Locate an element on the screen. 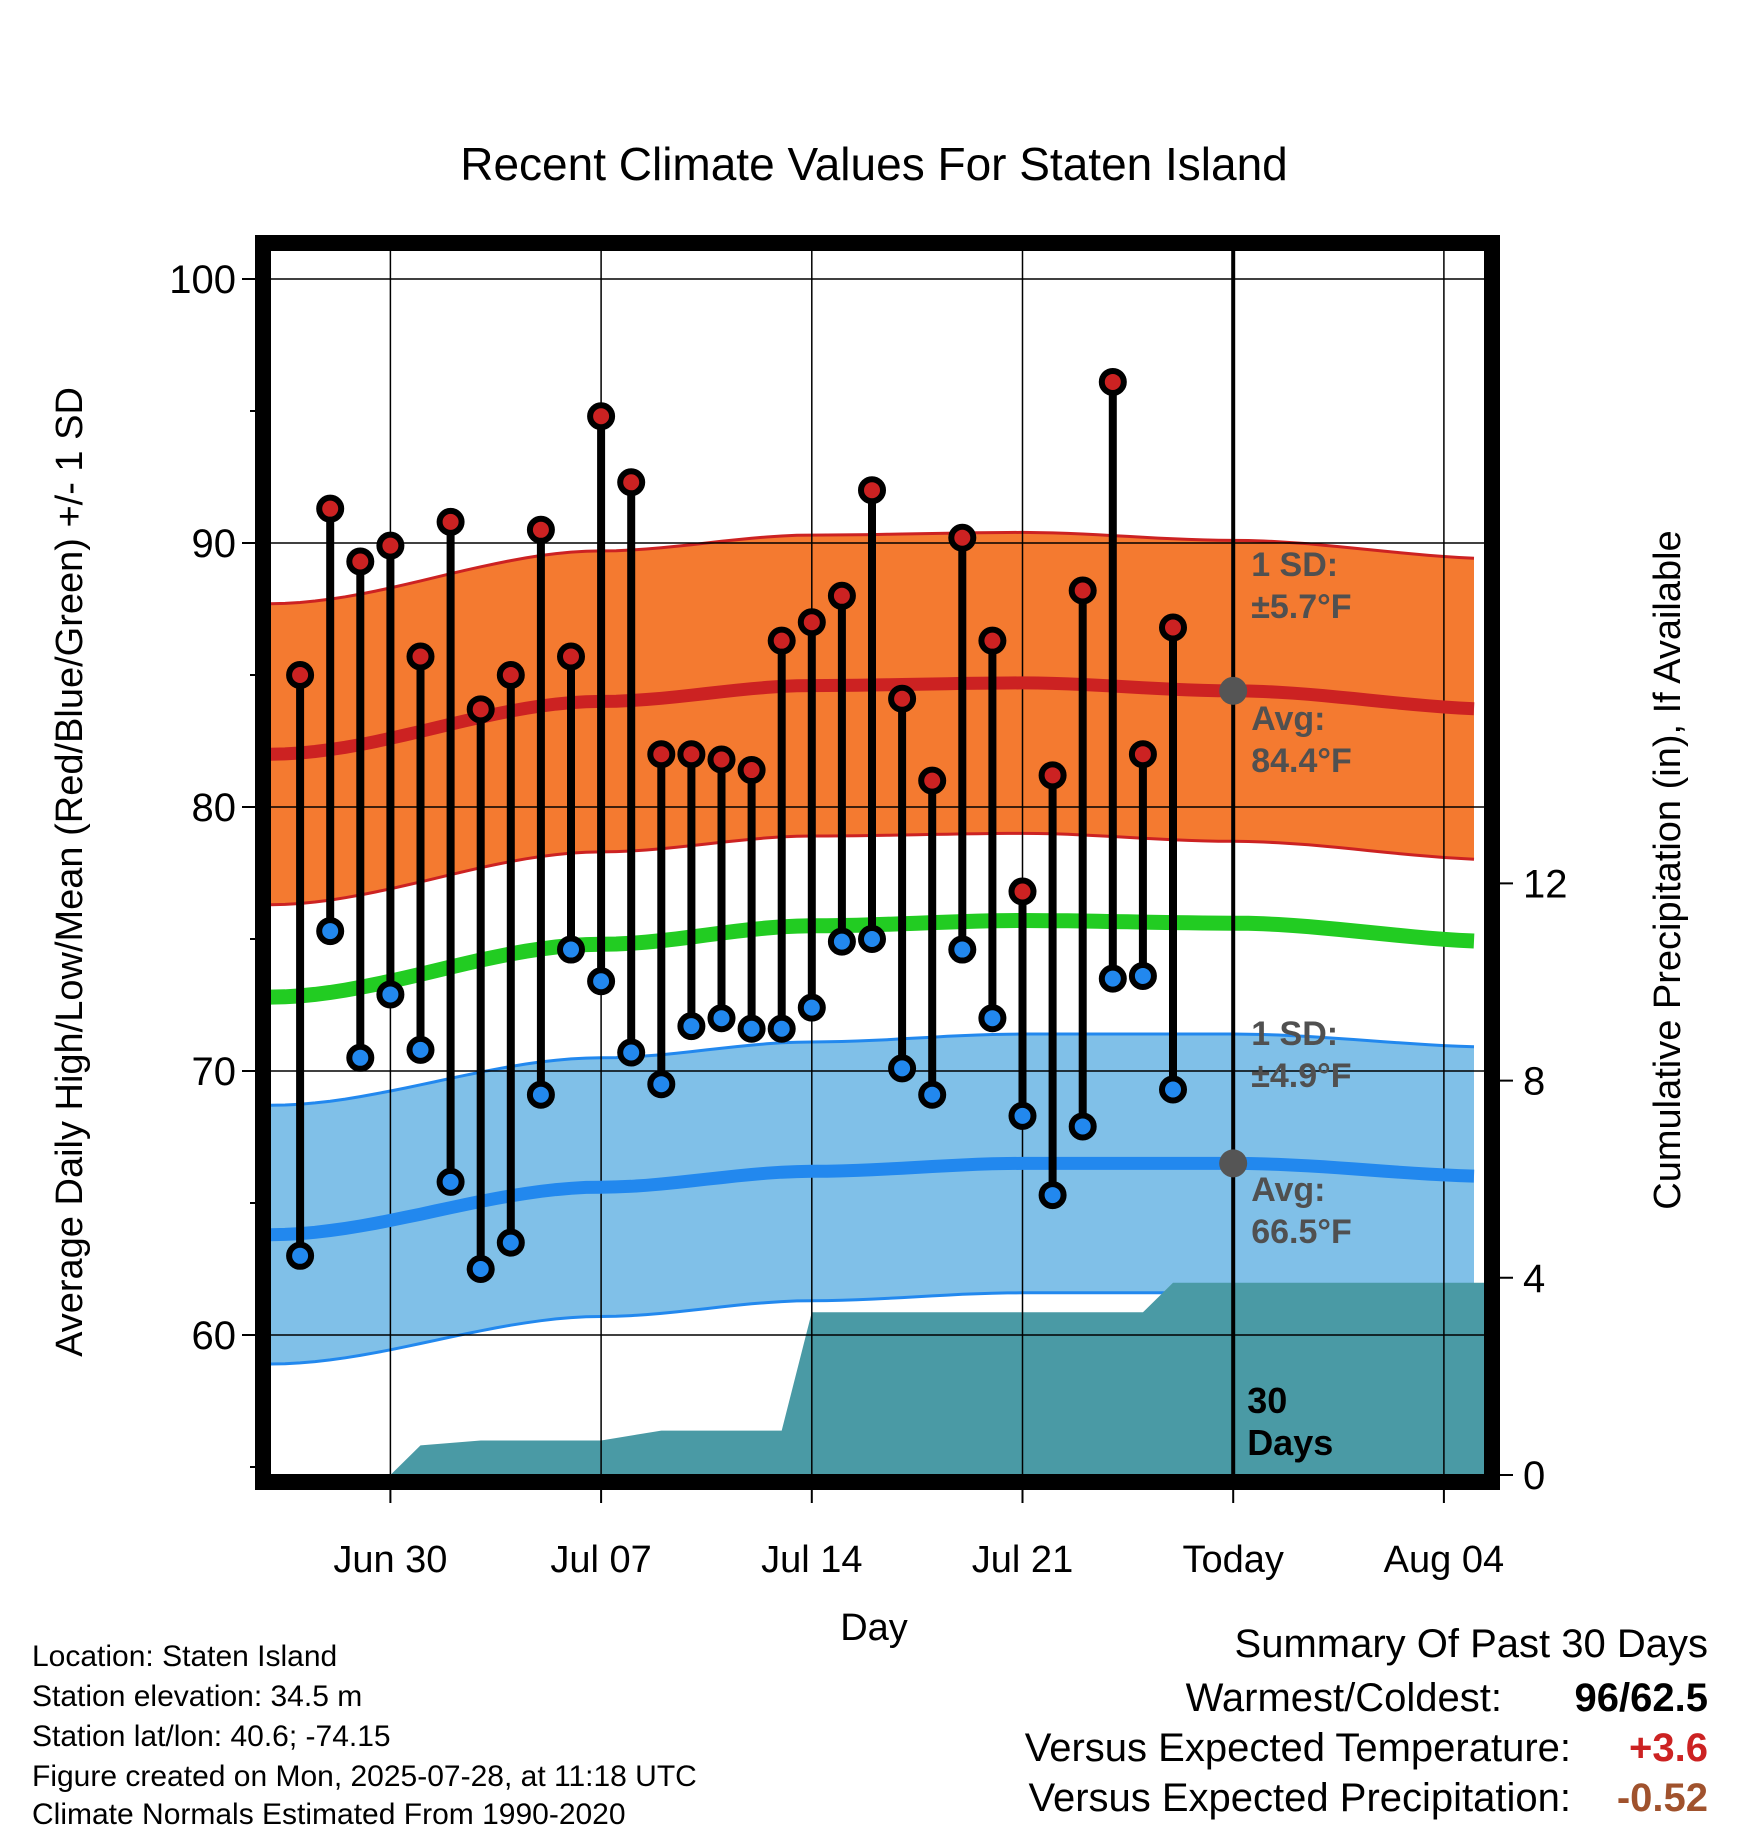 The image size is (1748, 1835). precipitation-fill is located at coordinates (937, 1378).